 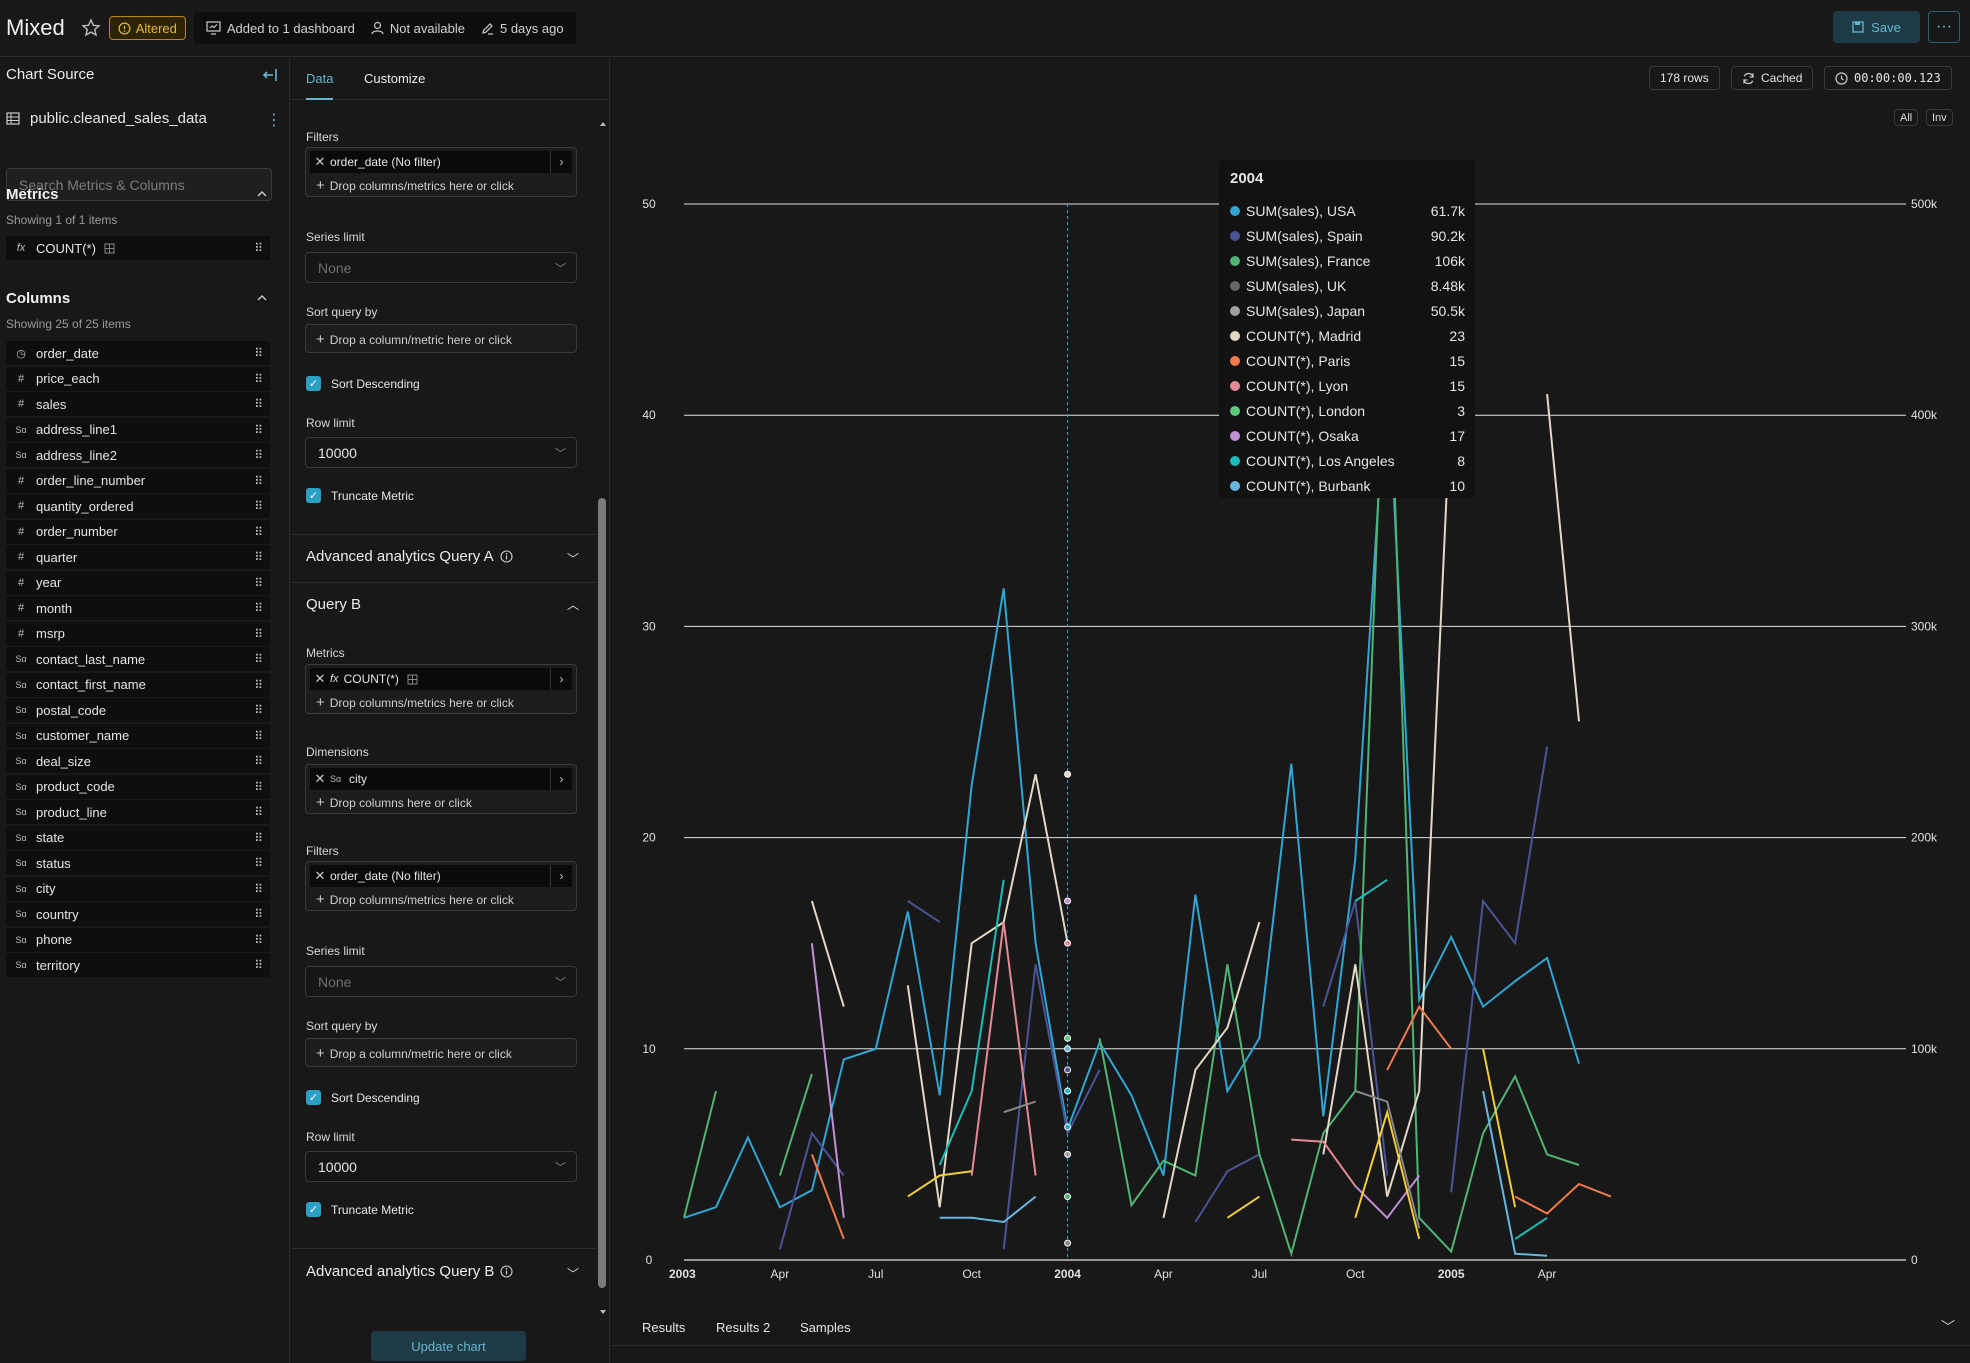 What do you see at coordinates (743, 1327) in the screenshot?
I see `tab-results-2: Results 2` at bounding box center [743, 1327].